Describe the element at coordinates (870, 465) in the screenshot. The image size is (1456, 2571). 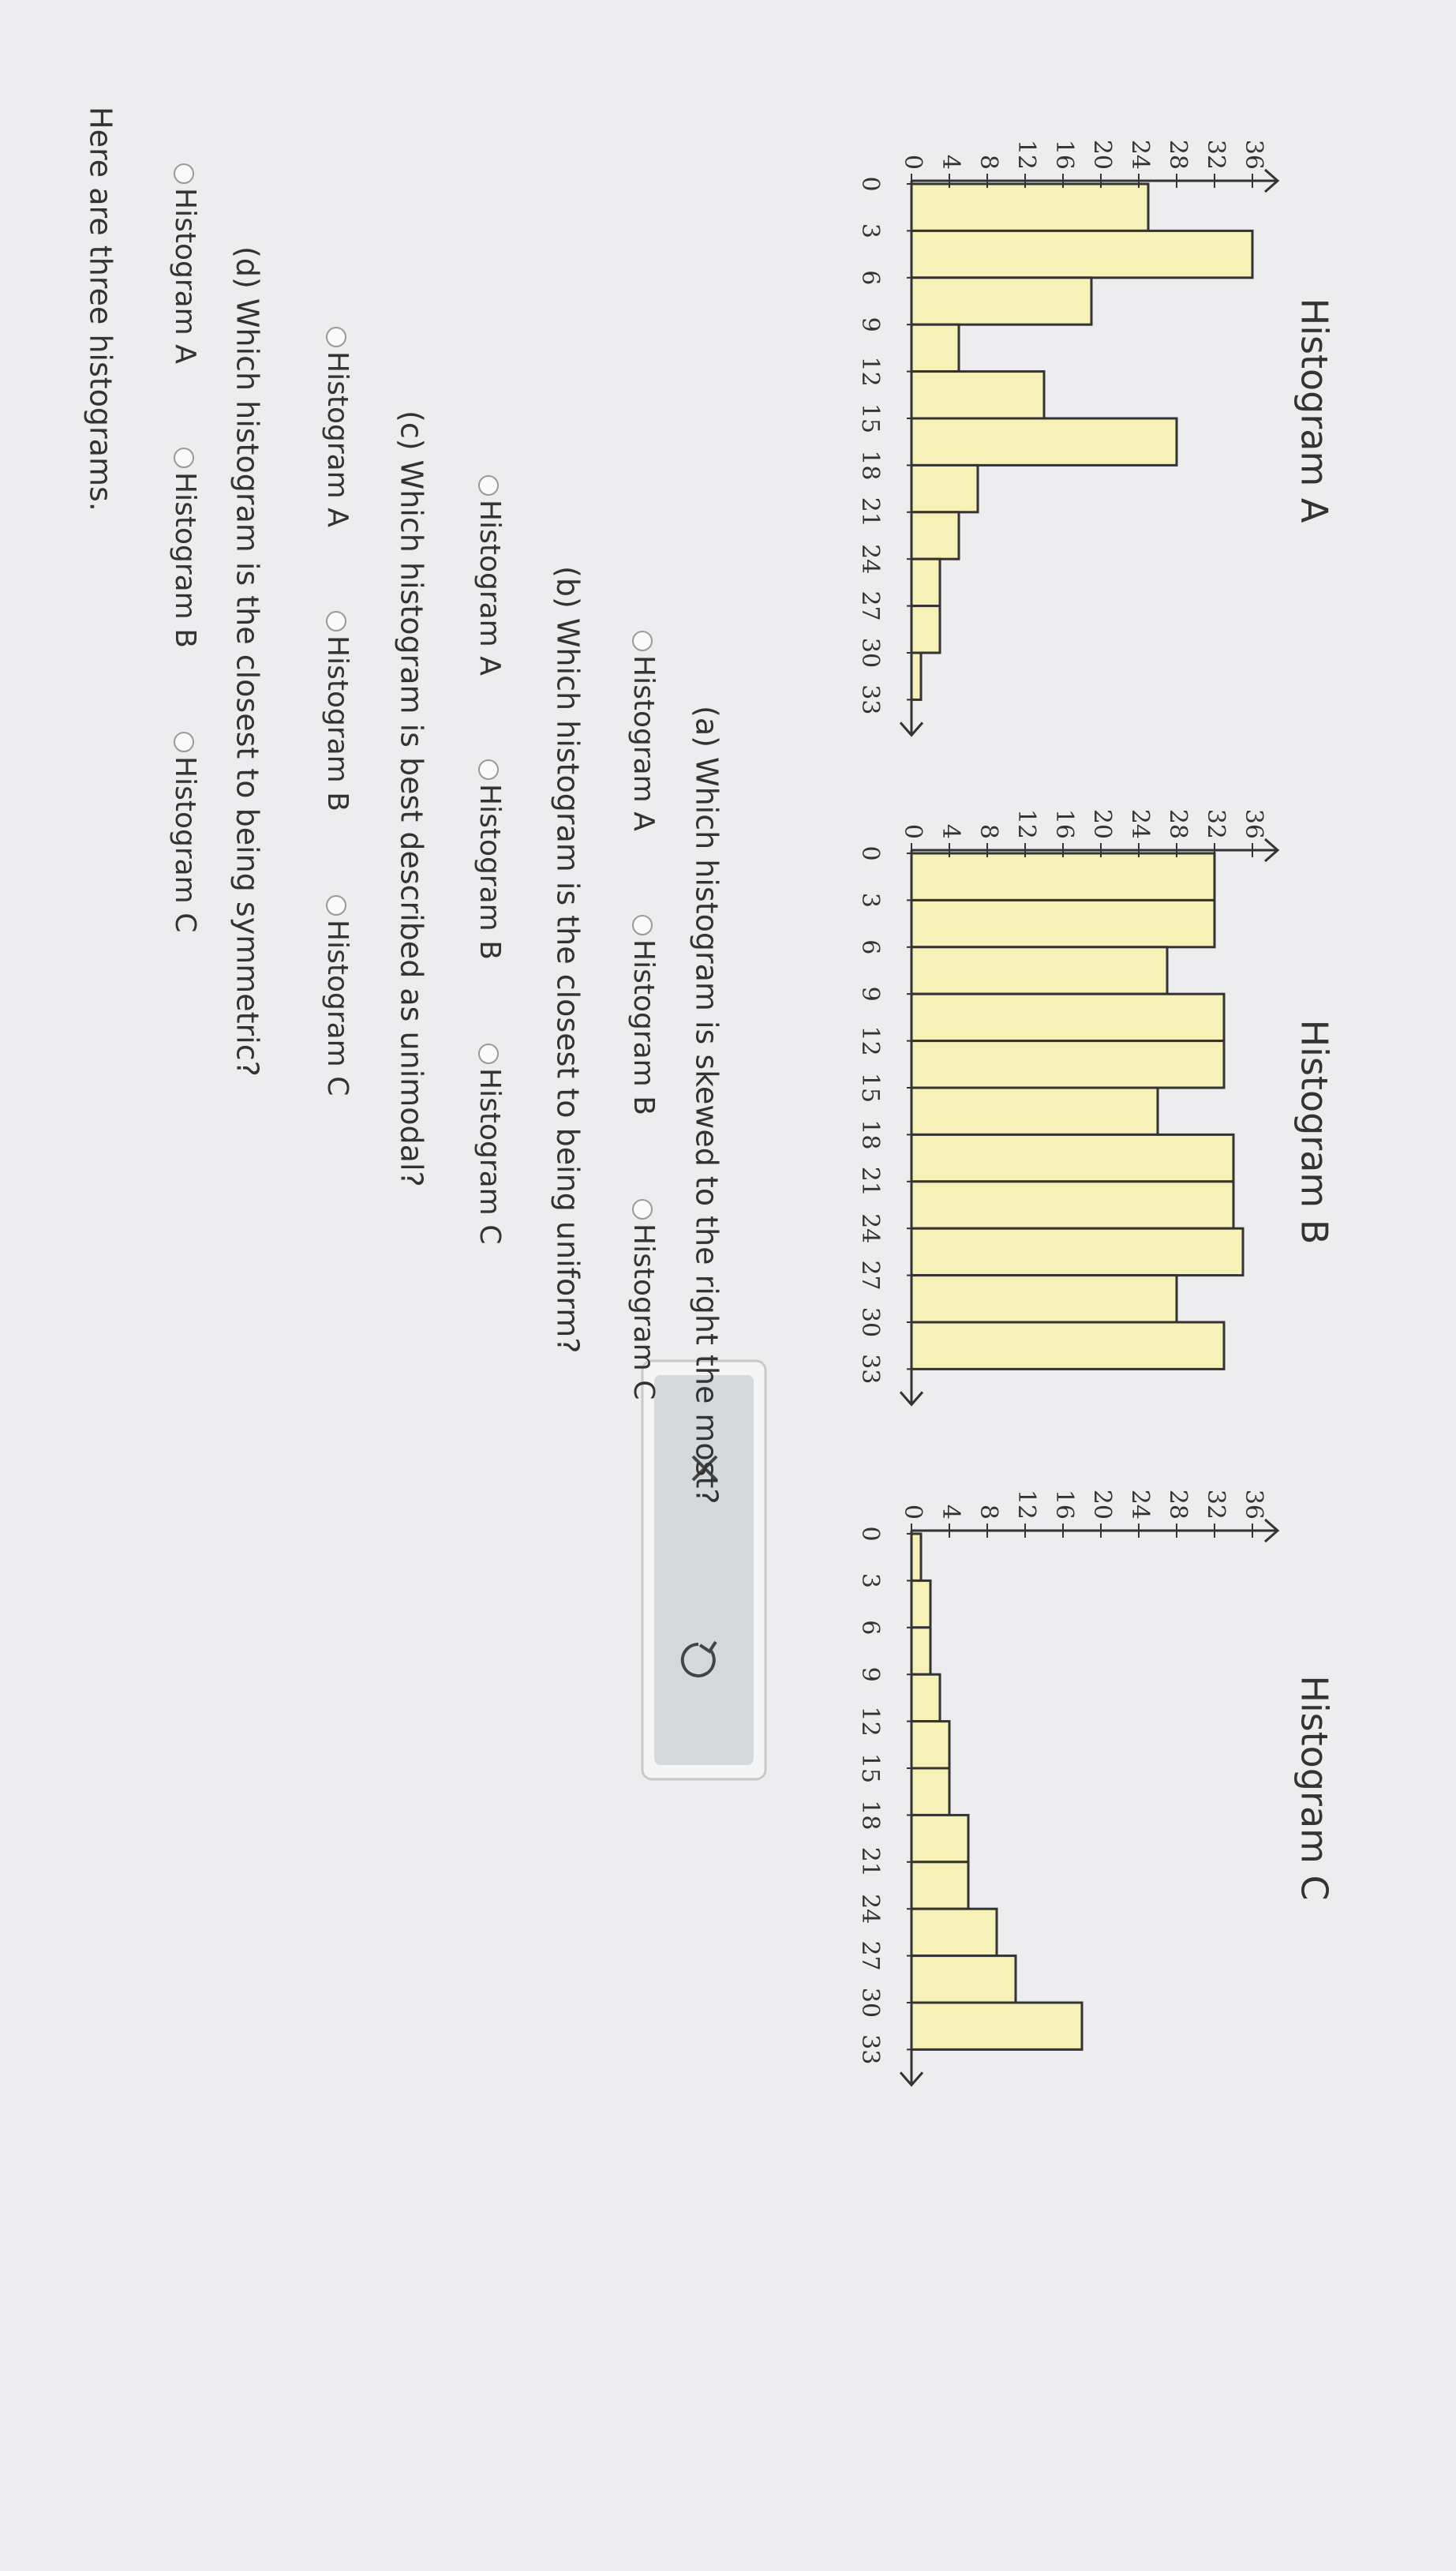
I see `x-tick-label: 18` at that location.